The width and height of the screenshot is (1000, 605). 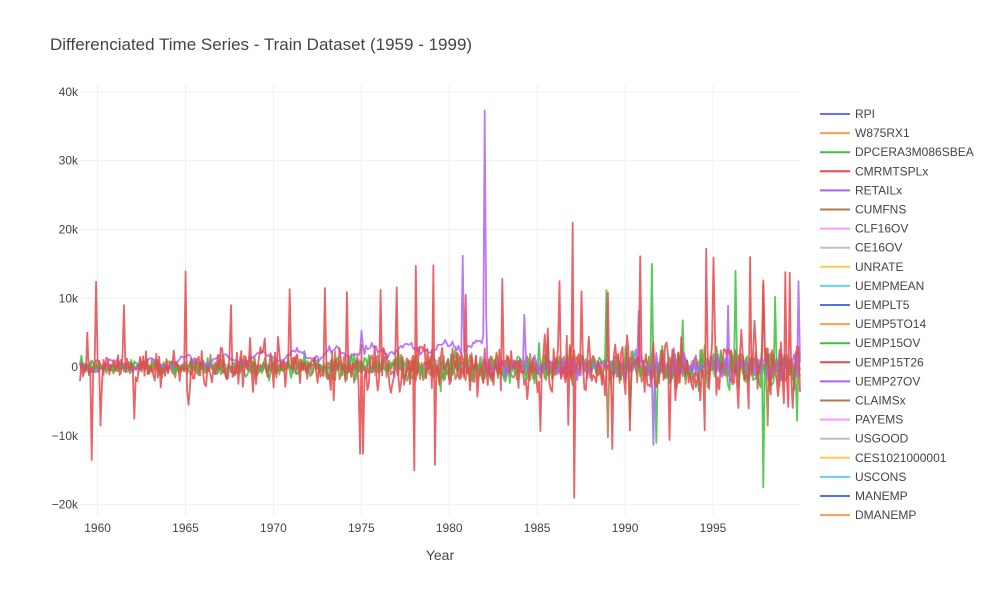 I want to click on x-tick-label: 1970, so click(x=273, y=528).